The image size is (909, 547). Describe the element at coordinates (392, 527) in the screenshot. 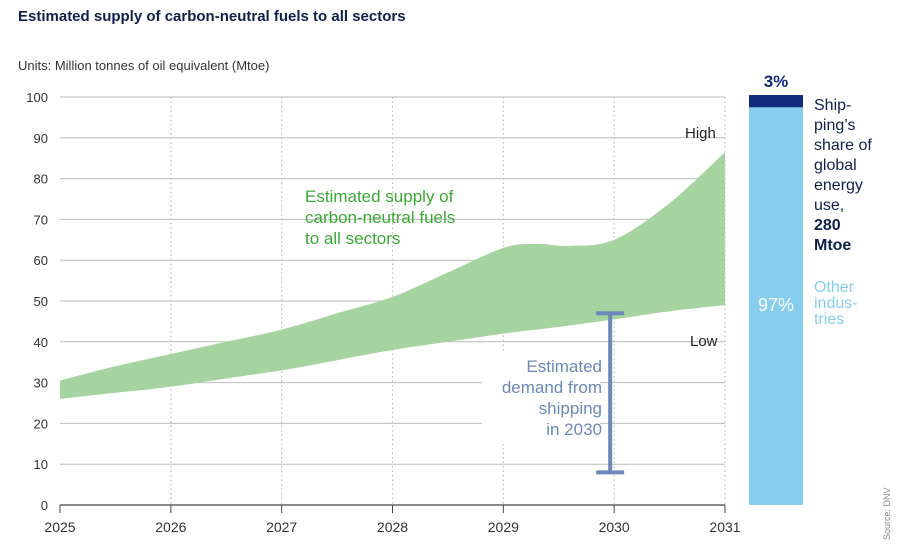

I see `x-tick-label: 2028` at that location.